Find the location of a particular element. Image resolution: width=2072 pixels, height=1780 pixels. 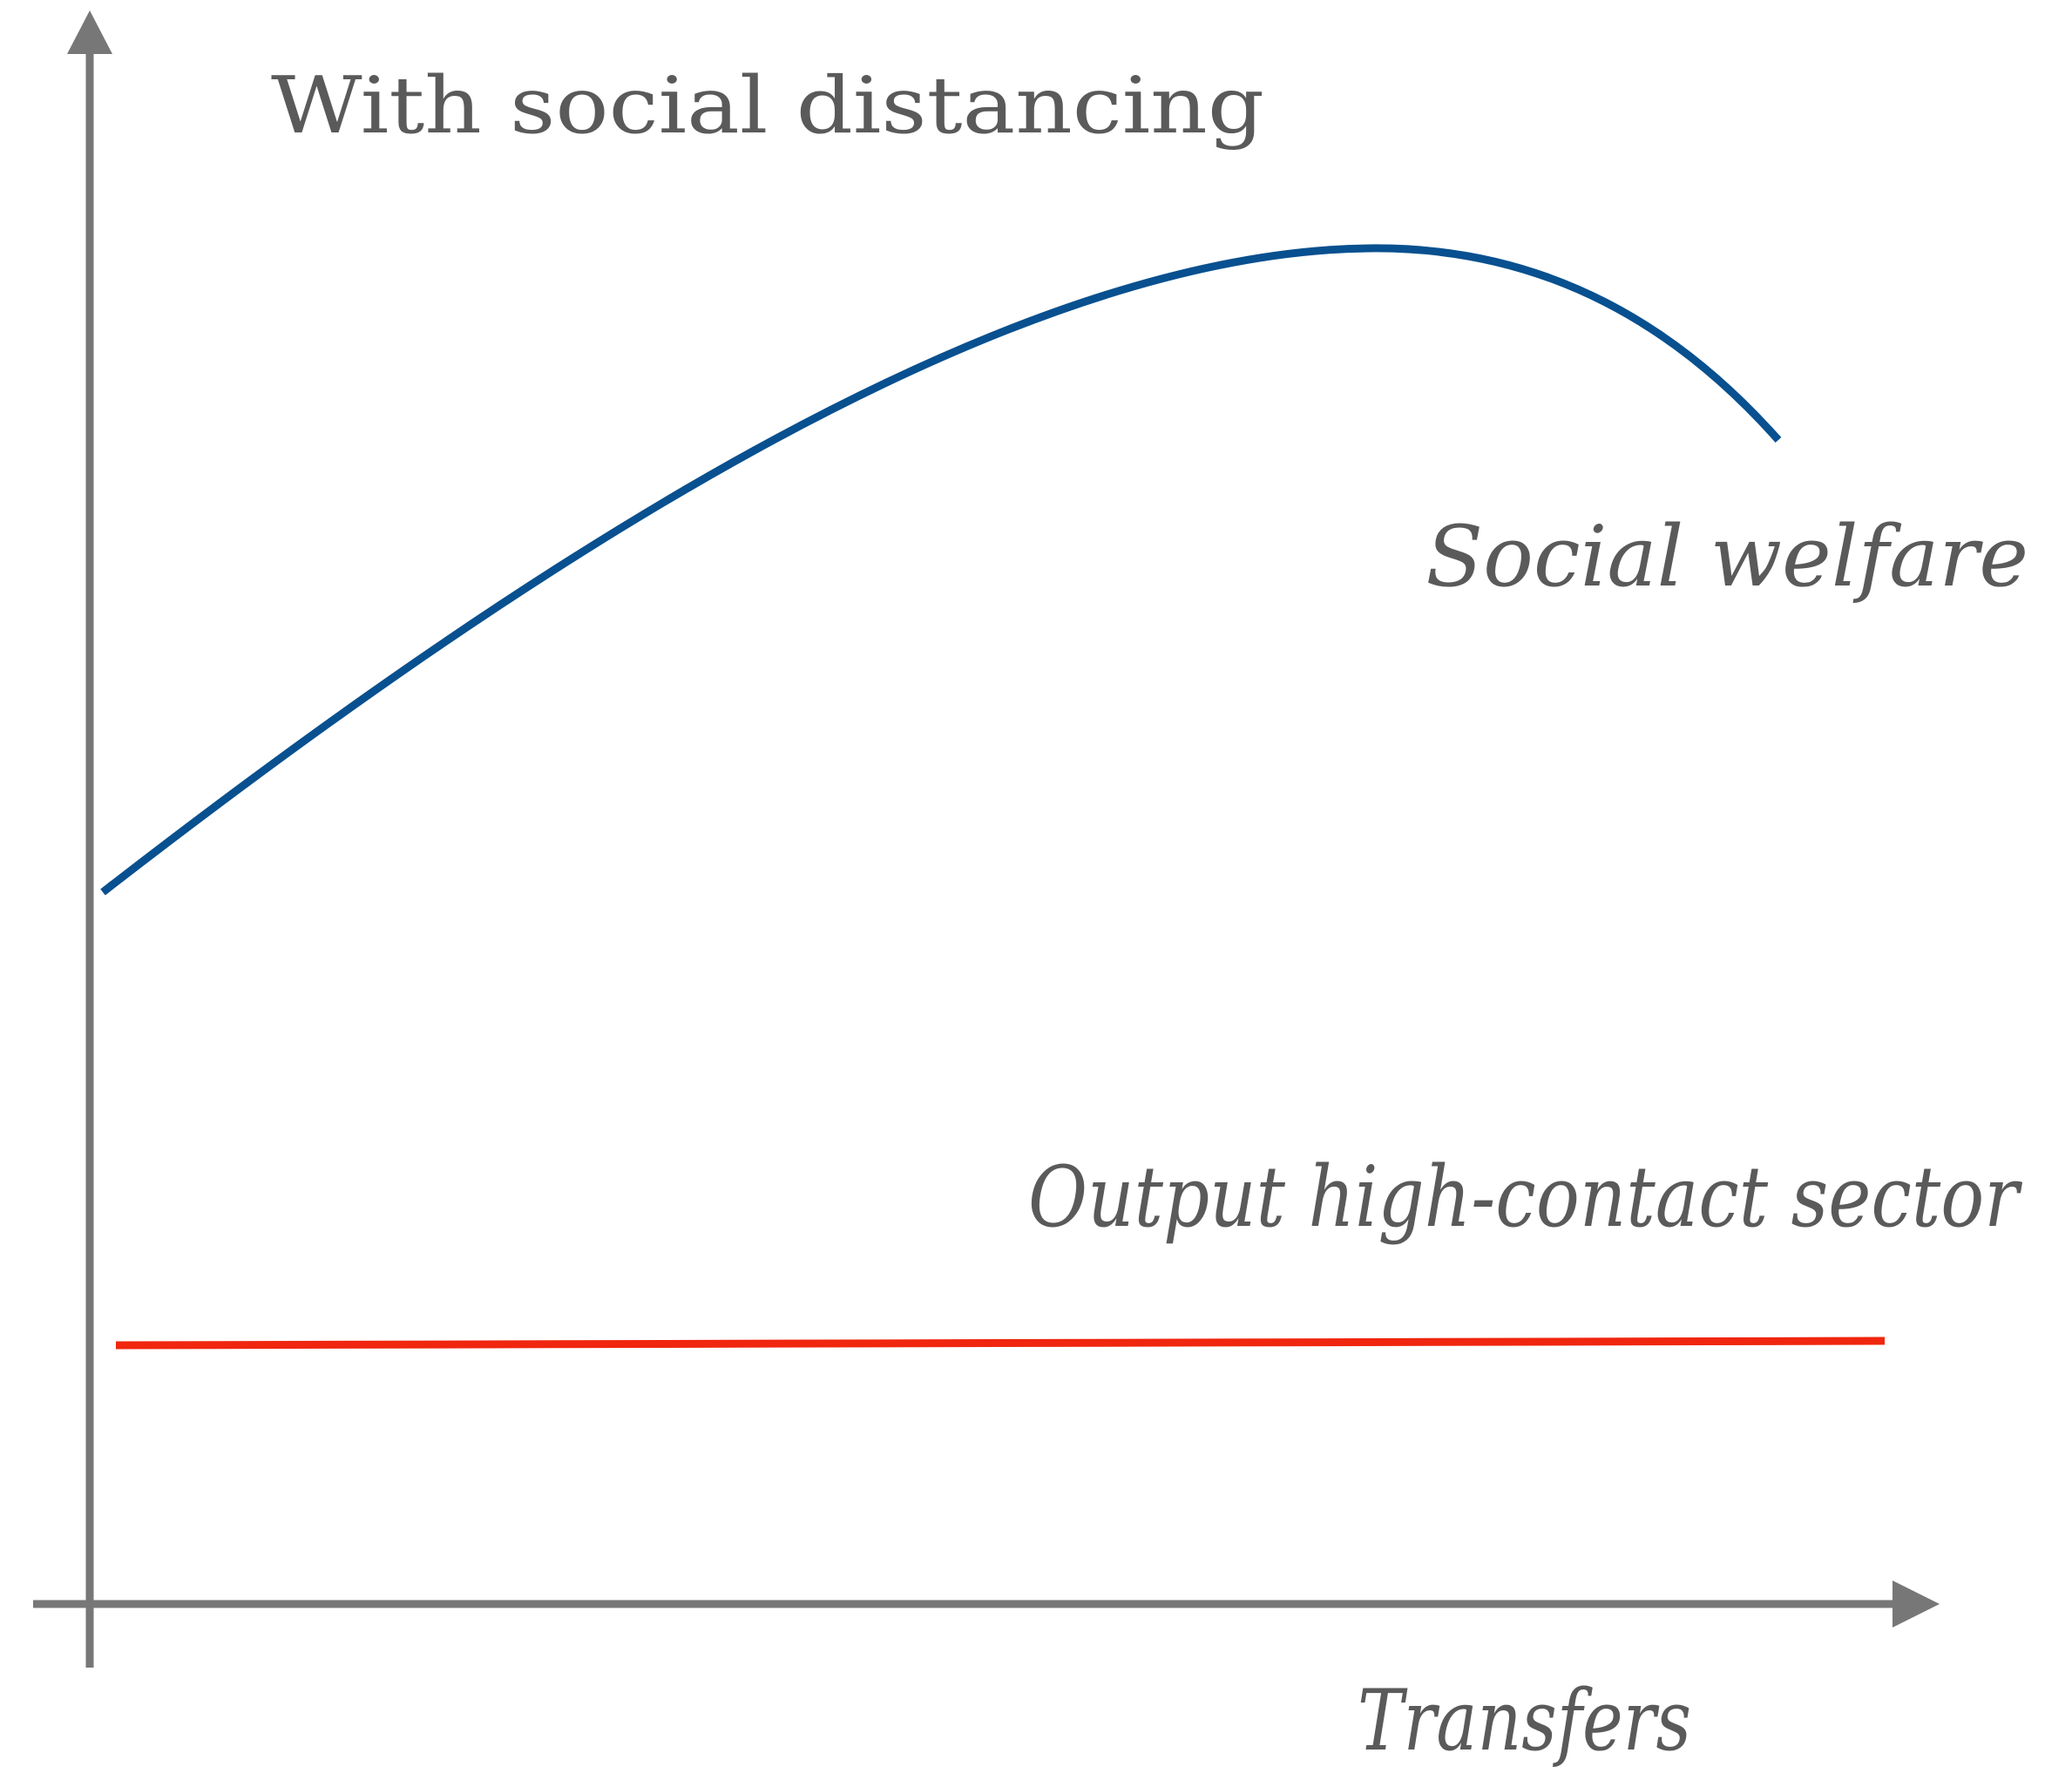

curve-label: Output high-contact sector is located at coordinates (1525, 1197).